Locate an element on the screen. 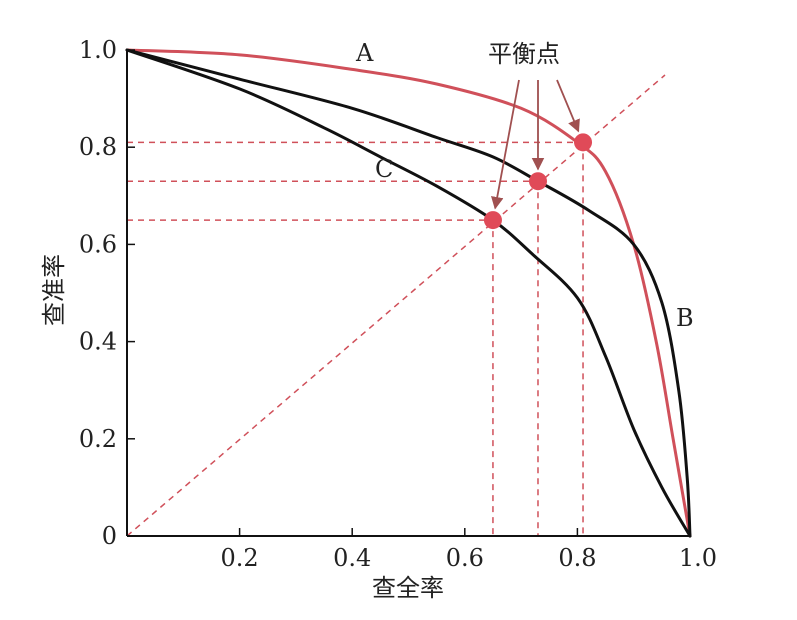  curve-label-c: C is located at coordinates (384, 169).